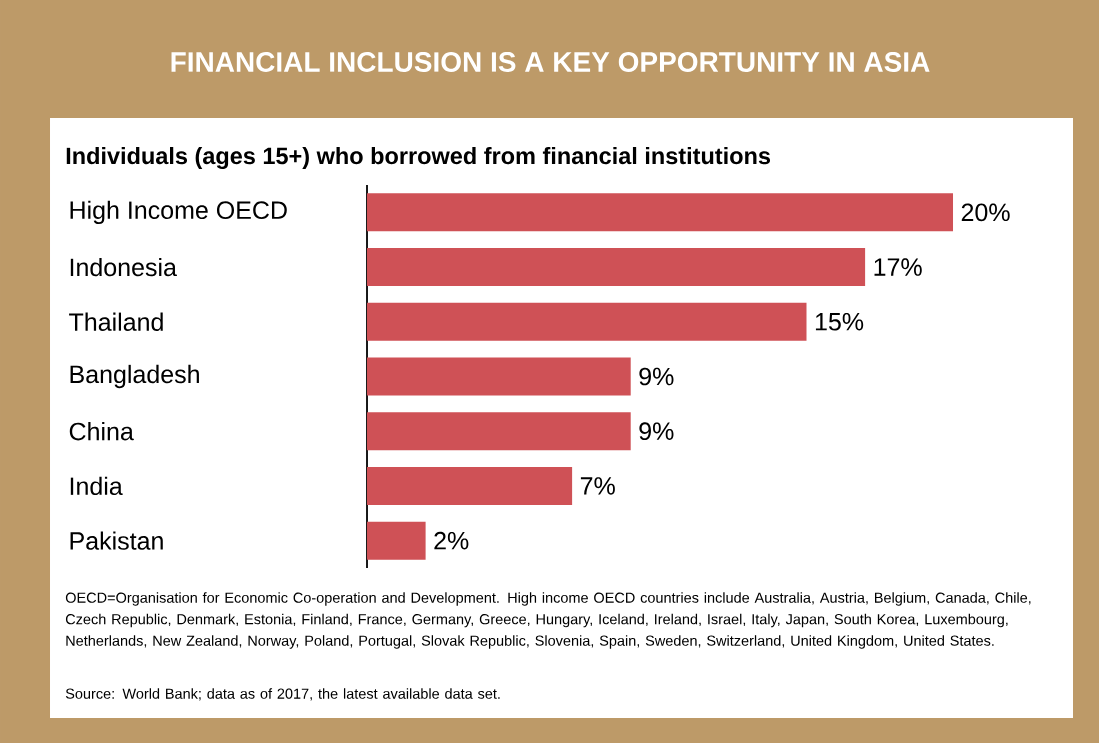  Describe the element at coordinates (418, 157) in the screenshot. I see `chart-subtitle: Individuals (ages 15+) who borrowed from financial institutions` at that location.